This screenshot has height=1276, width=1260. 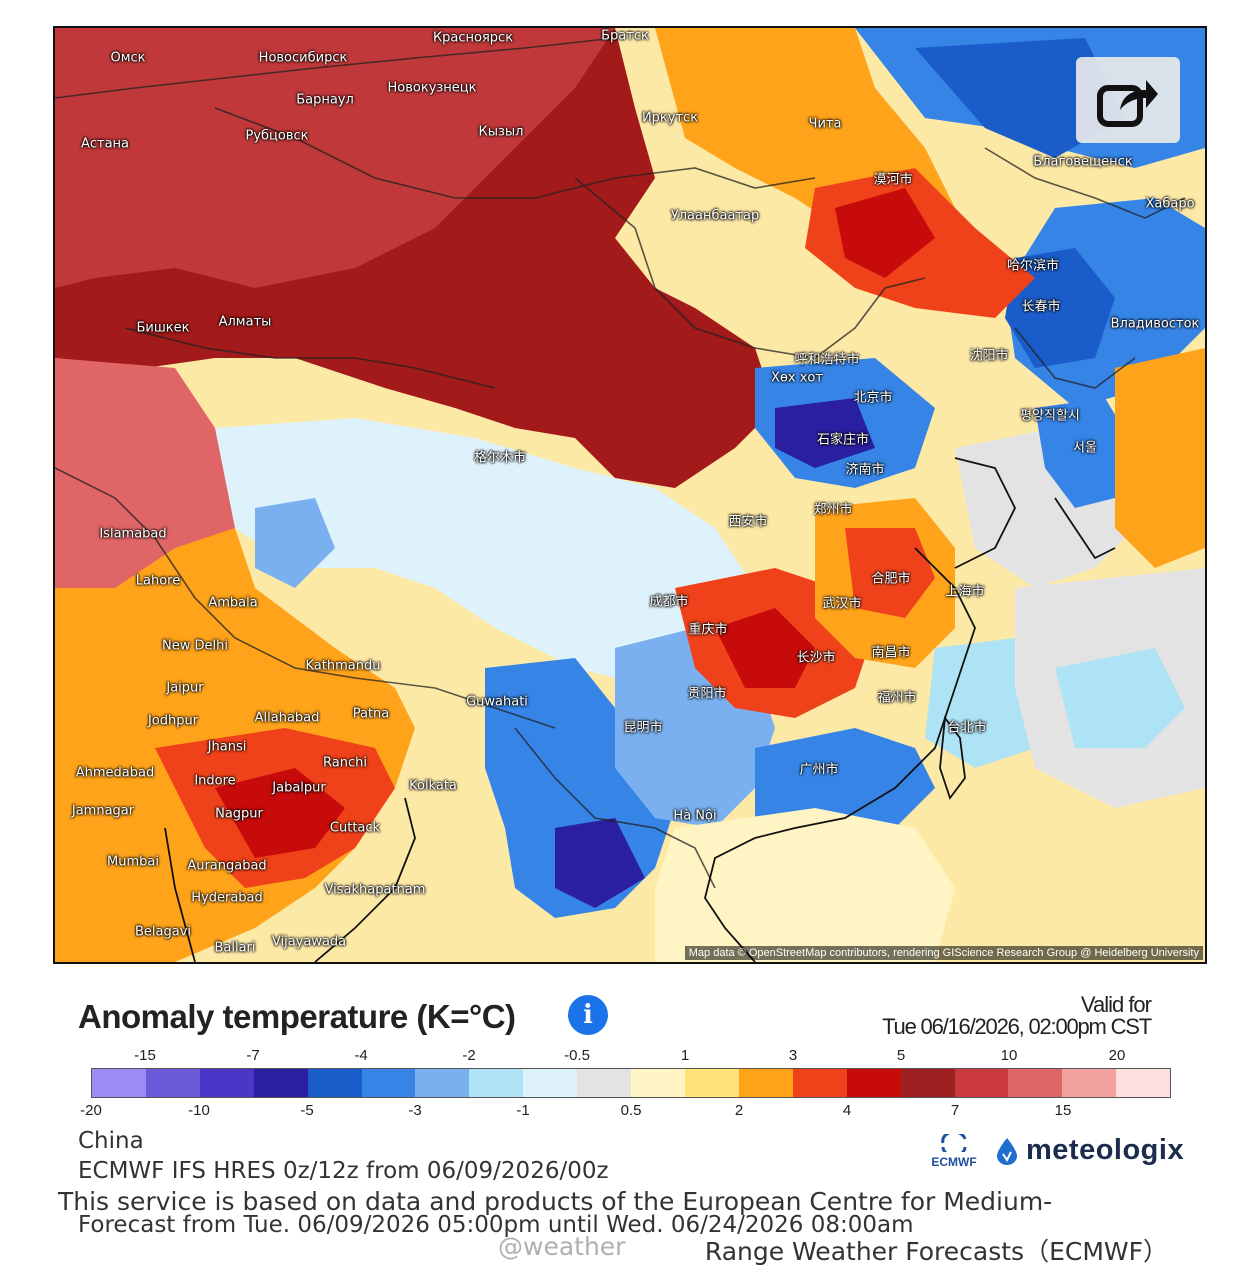 I want to click on city-label: Рубцовск, so click(x=277, y=136).